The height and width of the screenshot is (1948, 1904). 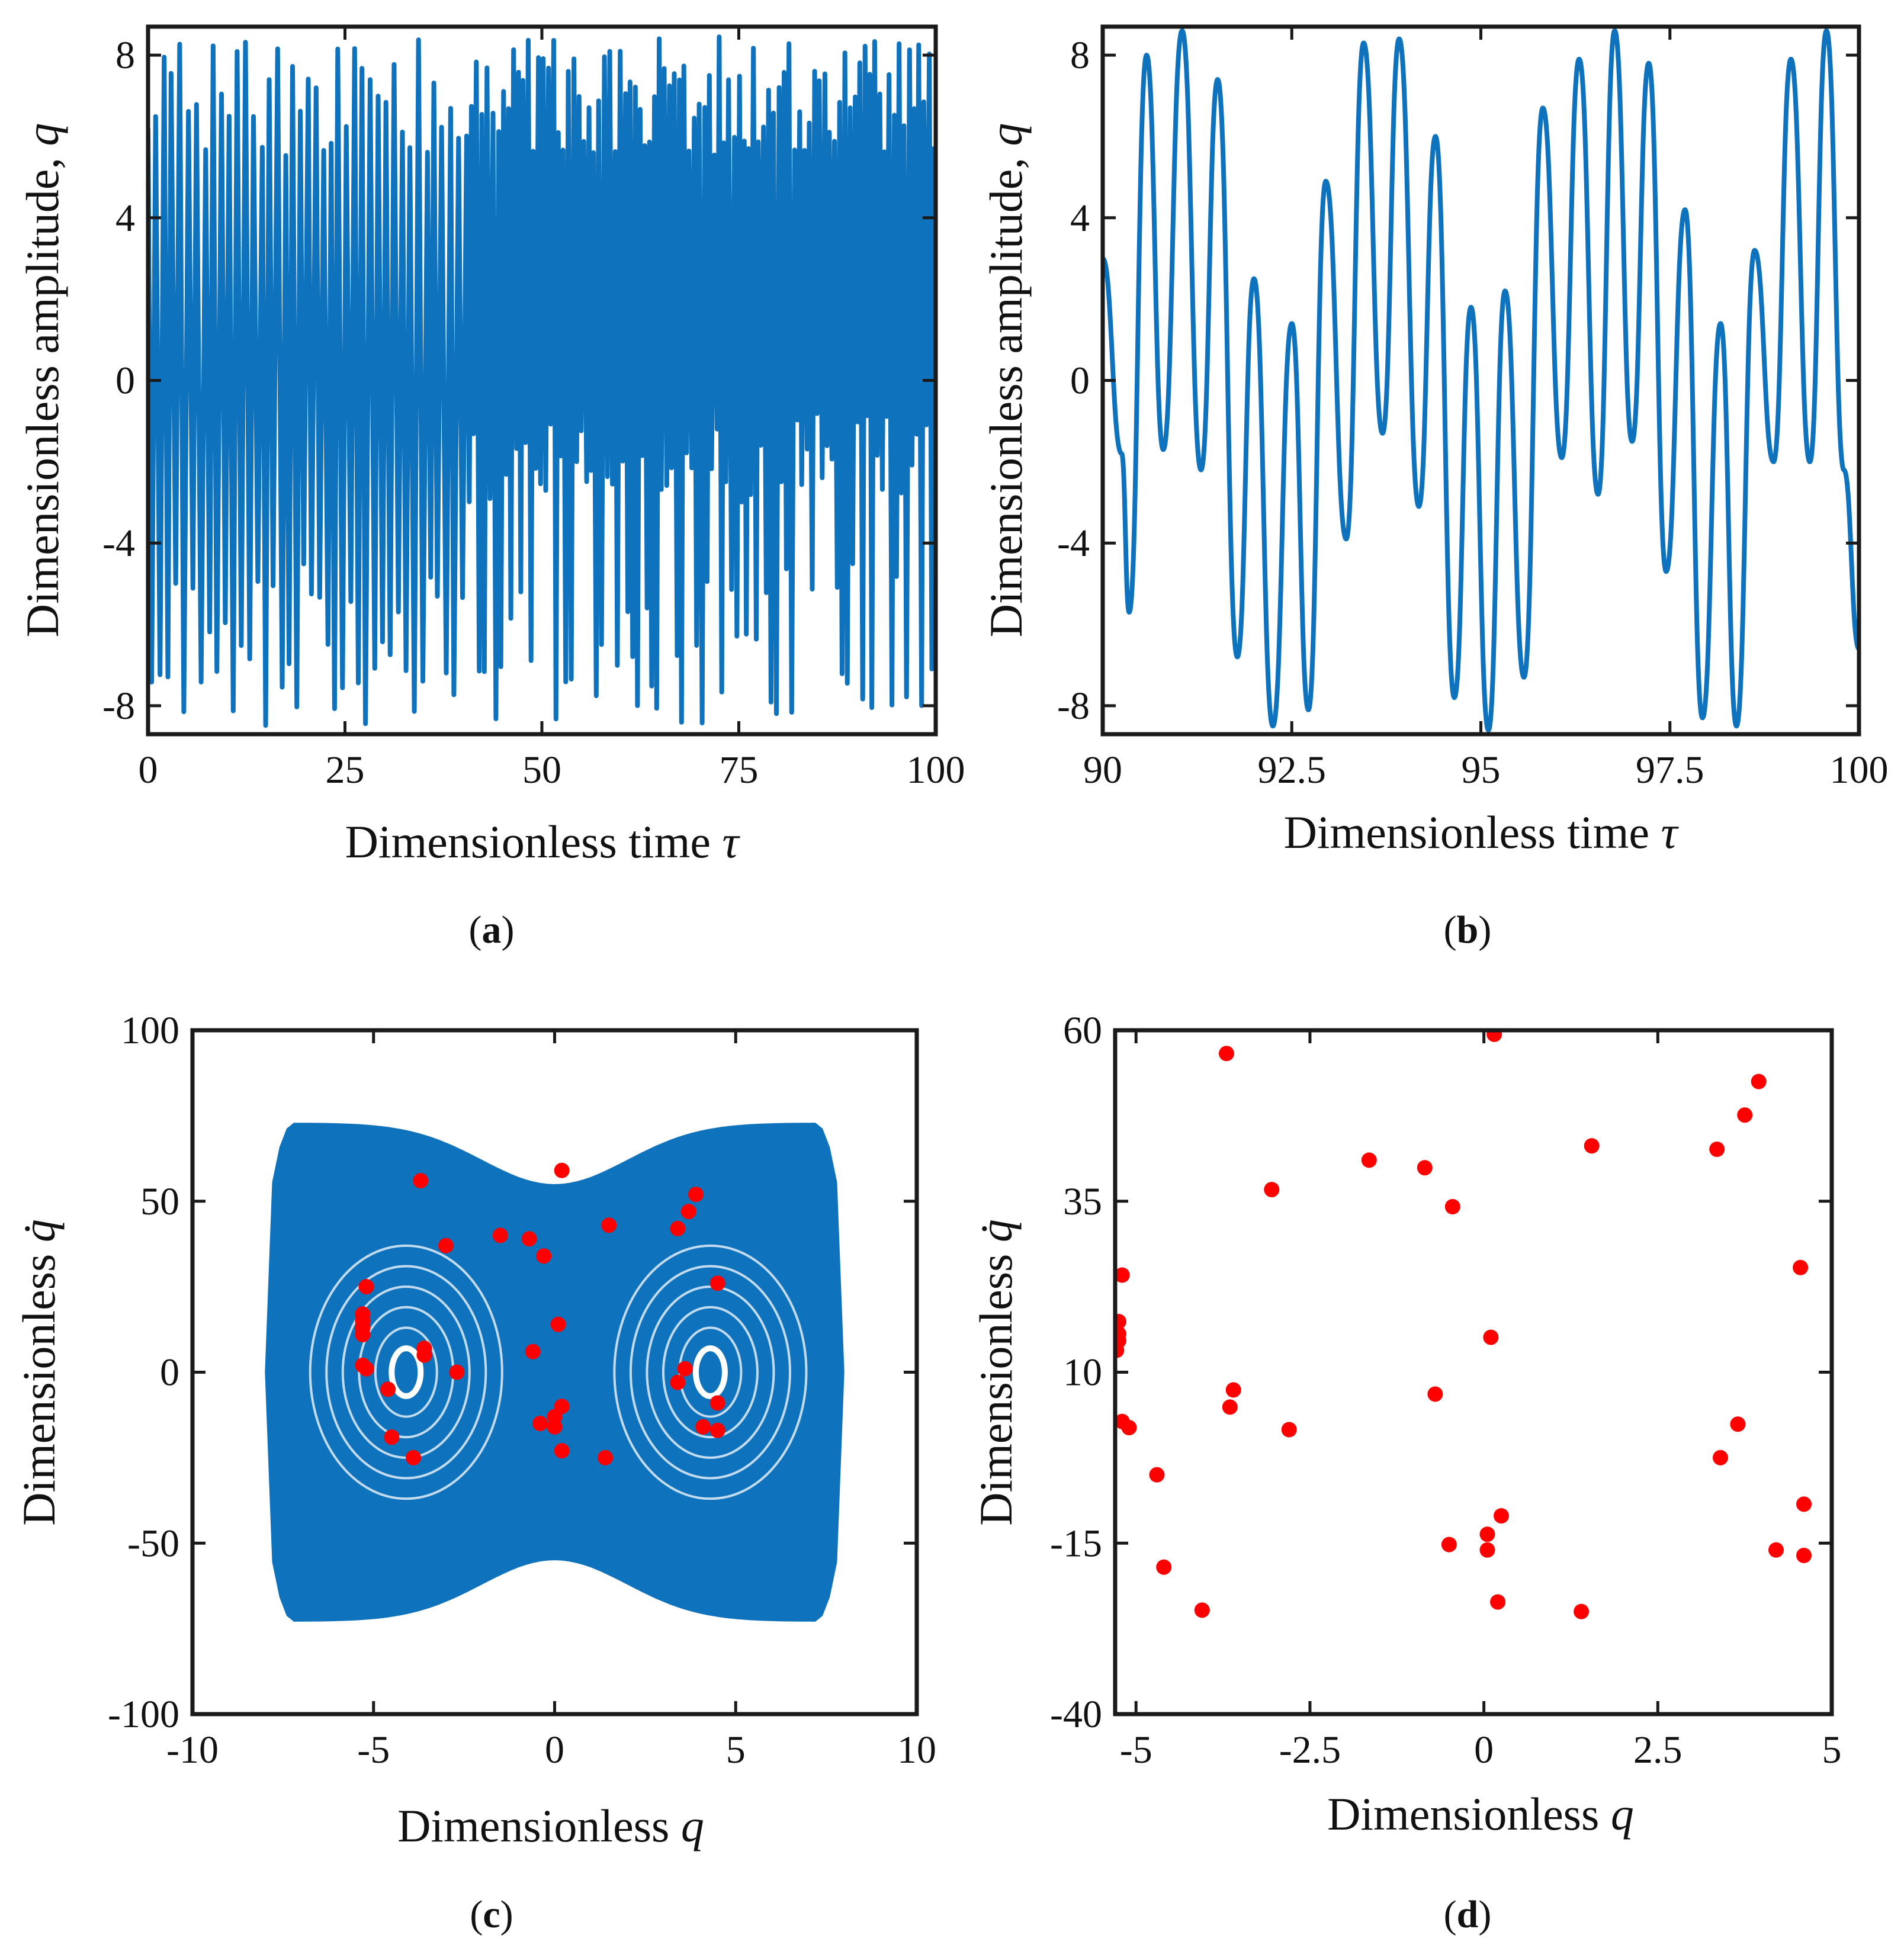 What do you see at coordinates (542, 381) in the screenshot?
I see `series-a-line` at bounding box center [542, 381].